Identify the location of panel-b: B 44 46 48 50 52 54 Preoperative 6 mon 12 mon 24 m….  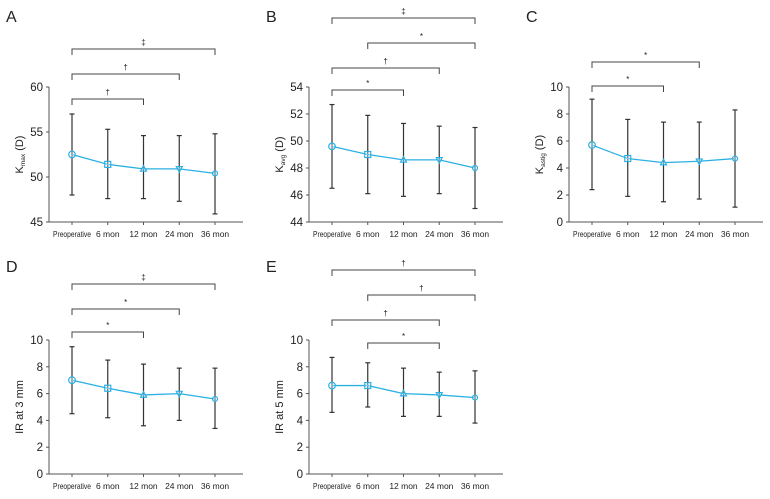
(384, 123).